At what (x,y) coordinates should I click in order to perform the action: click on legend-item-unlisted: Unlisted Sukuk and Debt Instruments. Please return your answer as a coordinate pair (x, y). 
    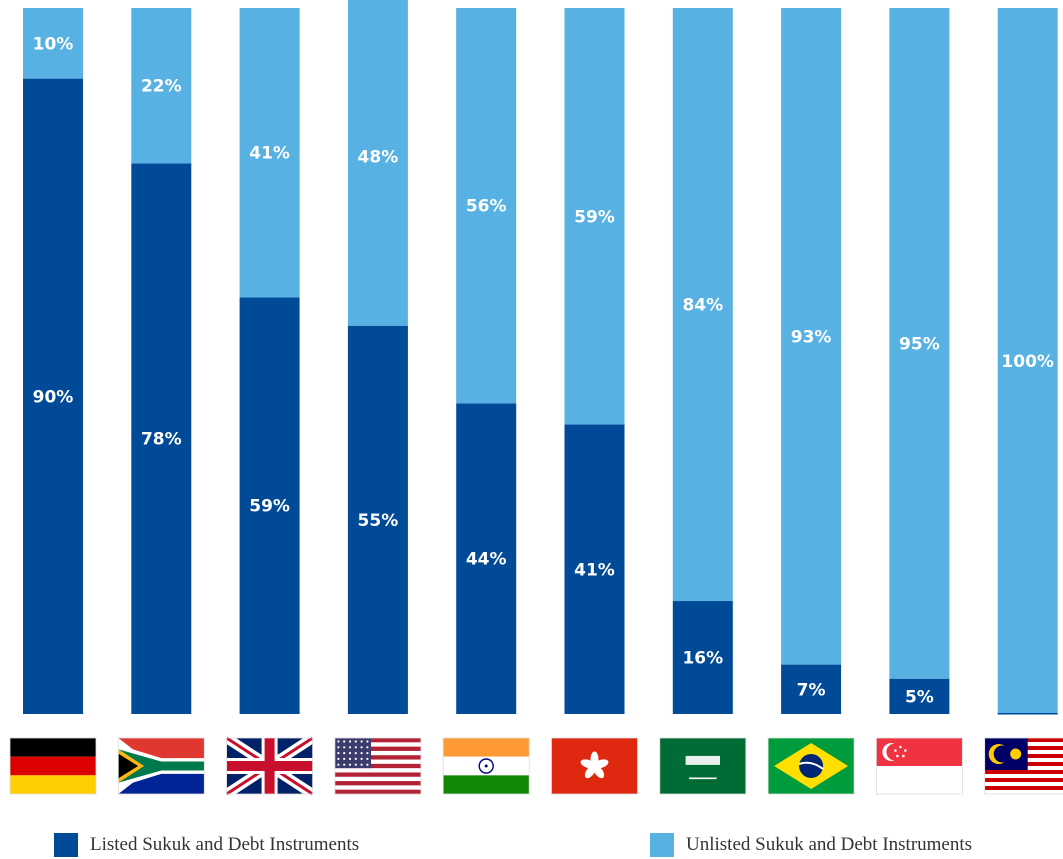
    Looking at the image, I should click on (811, 845).